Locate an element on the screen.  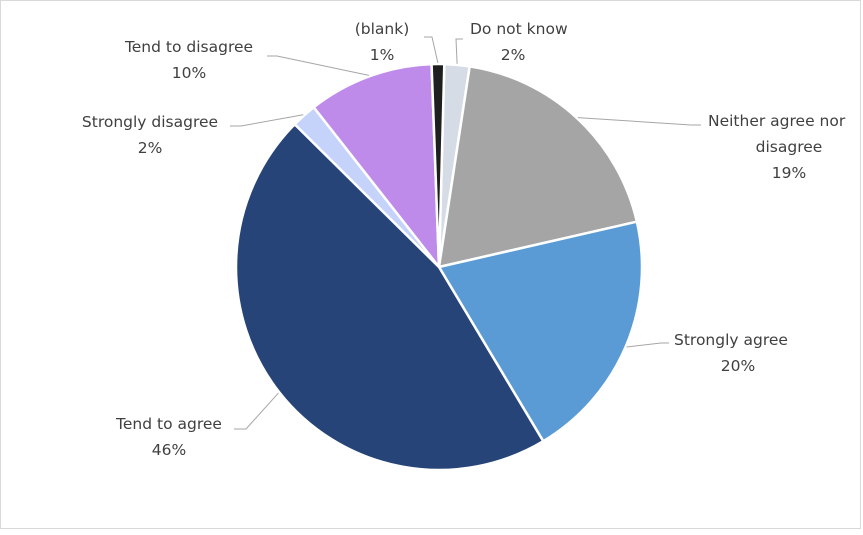
label-strongly-disagree-value: 2% is located at coordinates (150, 148).